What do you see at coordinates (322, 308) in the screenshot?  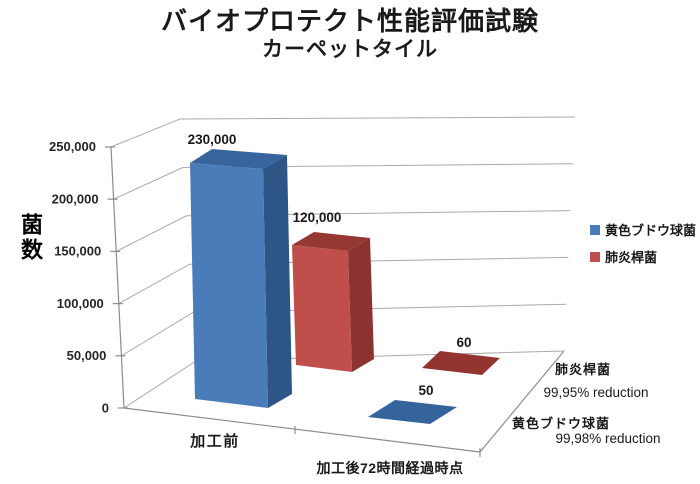 I see `bar-kleb-before-front-face` at bounding box center [322, 308].